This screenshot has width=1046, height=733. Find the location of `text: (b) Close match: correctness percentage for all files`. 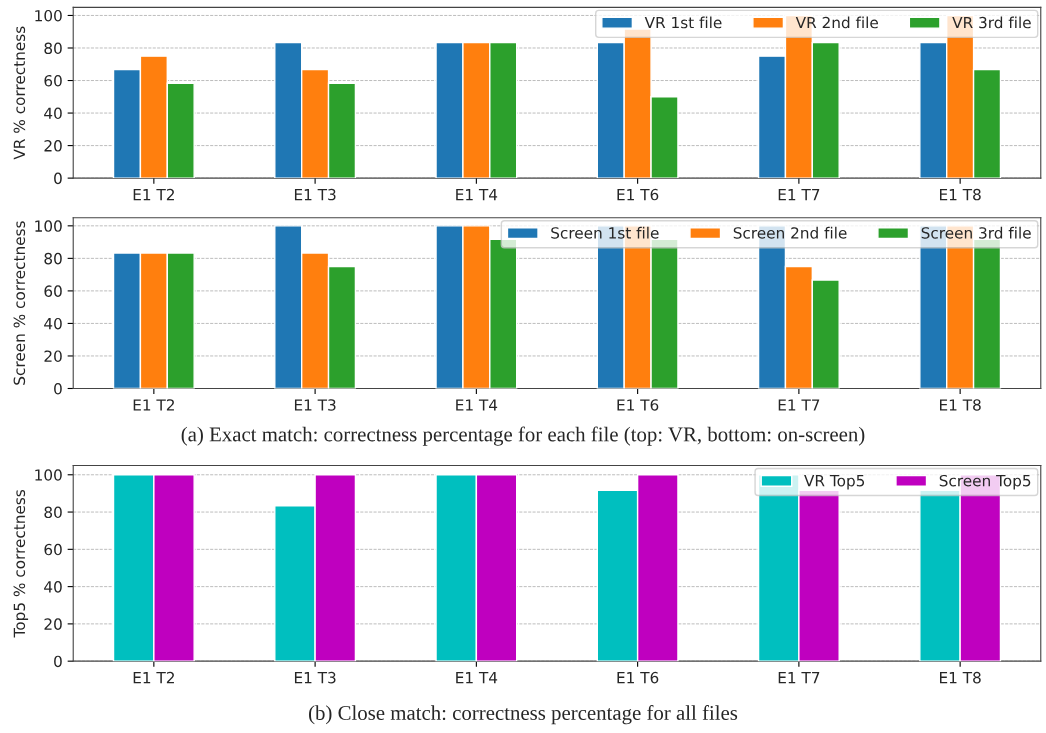

text: (b) Close match: correctness percentage for all files is located at coordinates (523, 715).